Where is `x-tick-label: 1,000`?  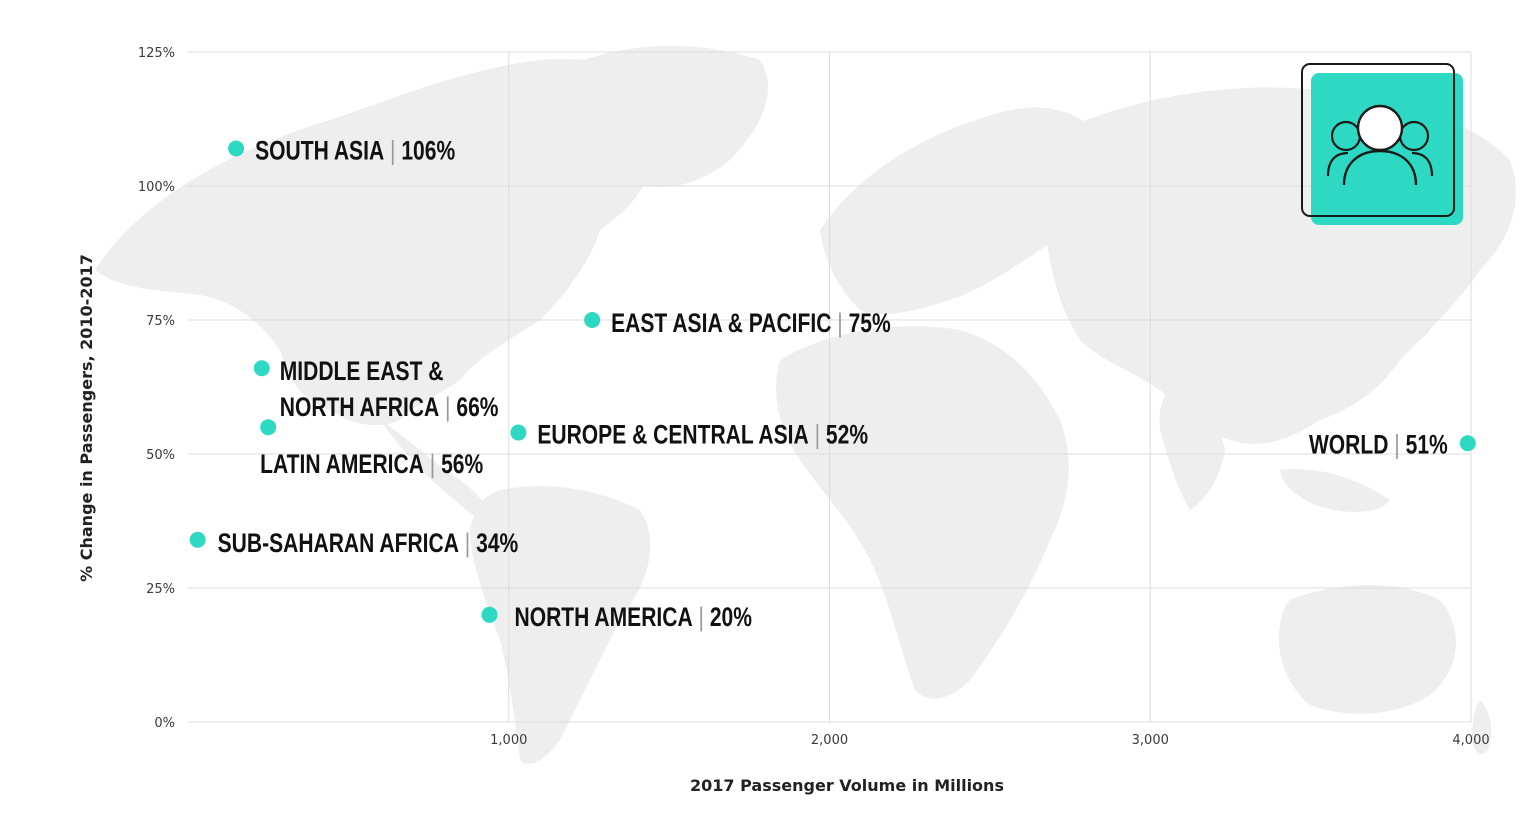 x-tick-label: 1,000 is located at coordinates (508, 740).